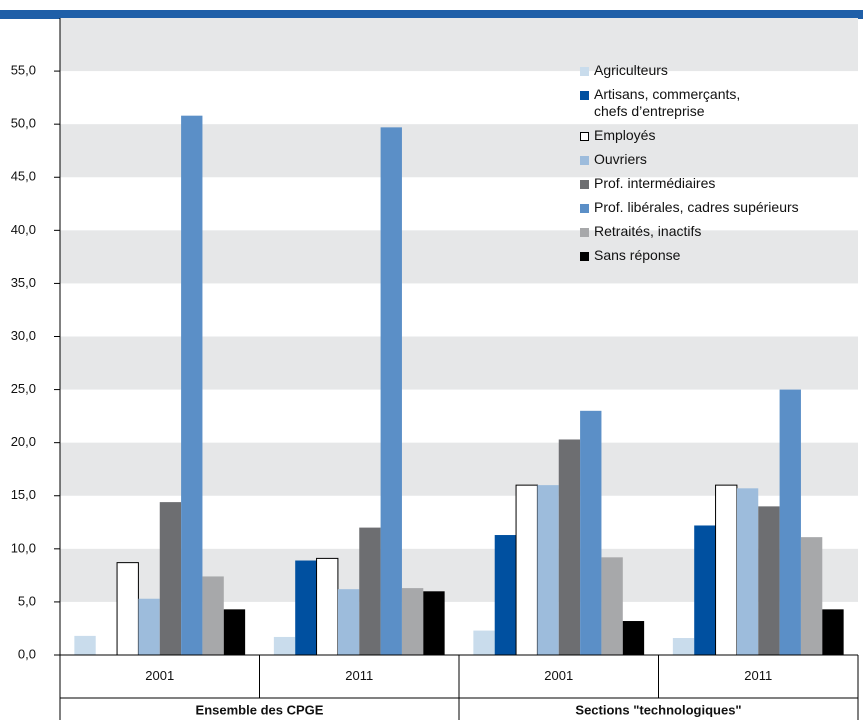 The height and width of the screenshot is (720, 863). I want to click on y-tick-label: 25,0, so click(23, 388).